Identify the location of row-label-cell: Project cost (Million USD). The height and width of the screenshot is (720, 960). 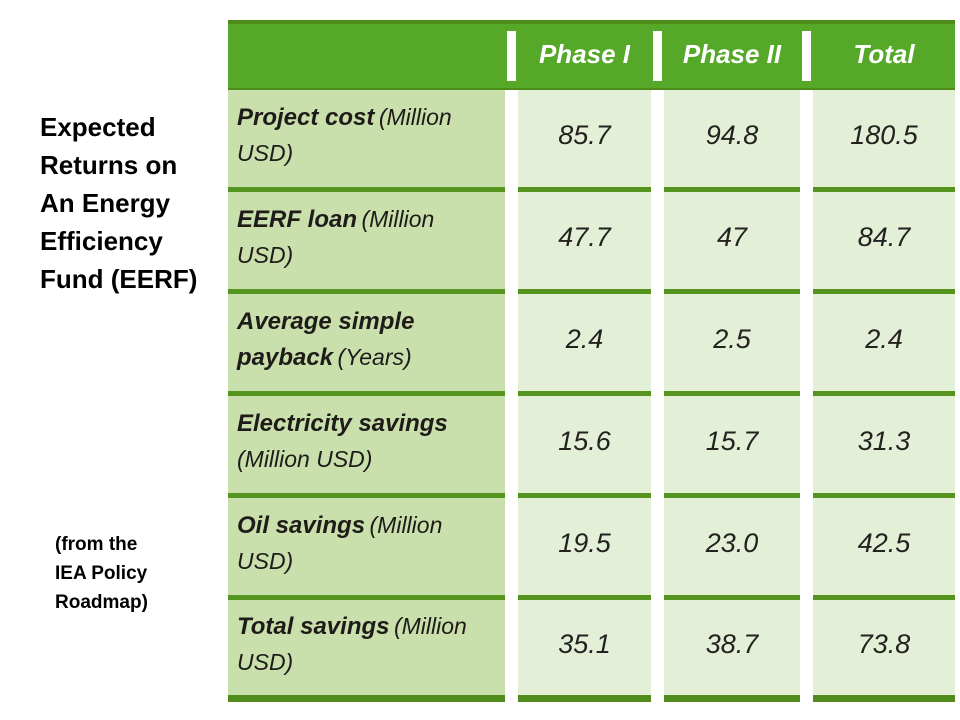
(366, 141).